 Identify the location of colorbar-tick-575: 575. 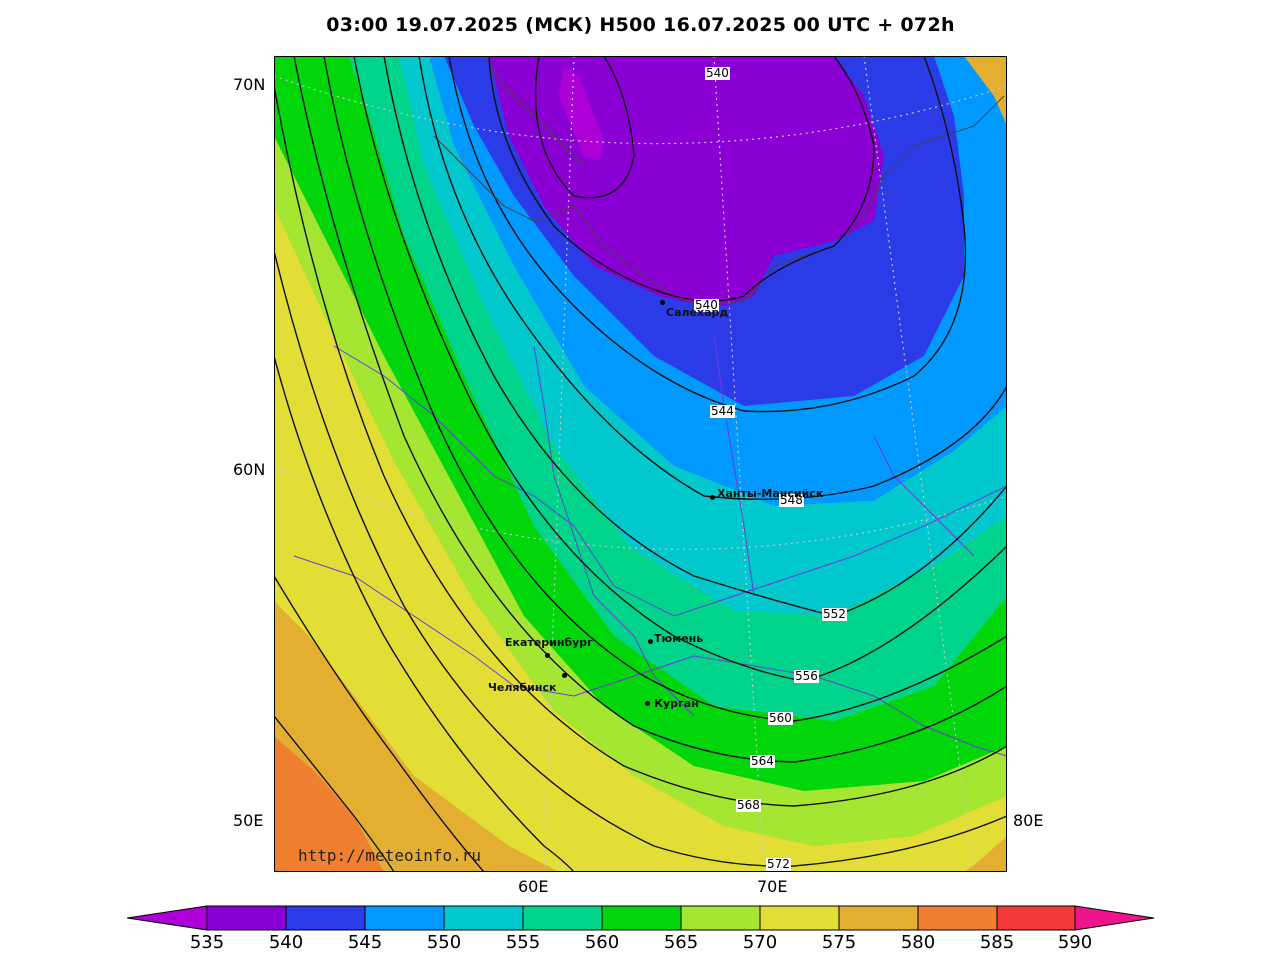
(839, 942).